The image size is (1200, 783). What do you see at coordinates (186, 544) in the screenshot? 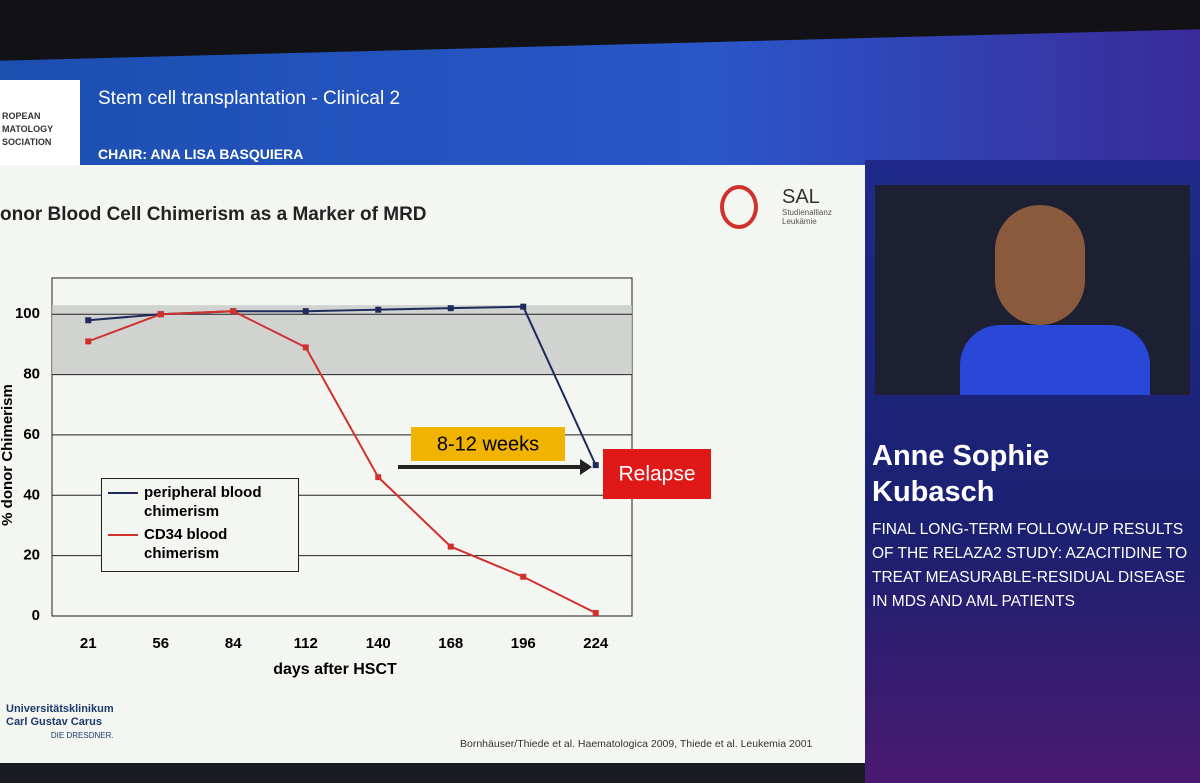
I see `legend-label: CD34 blood chimerism` at bounding box center [186, 544].